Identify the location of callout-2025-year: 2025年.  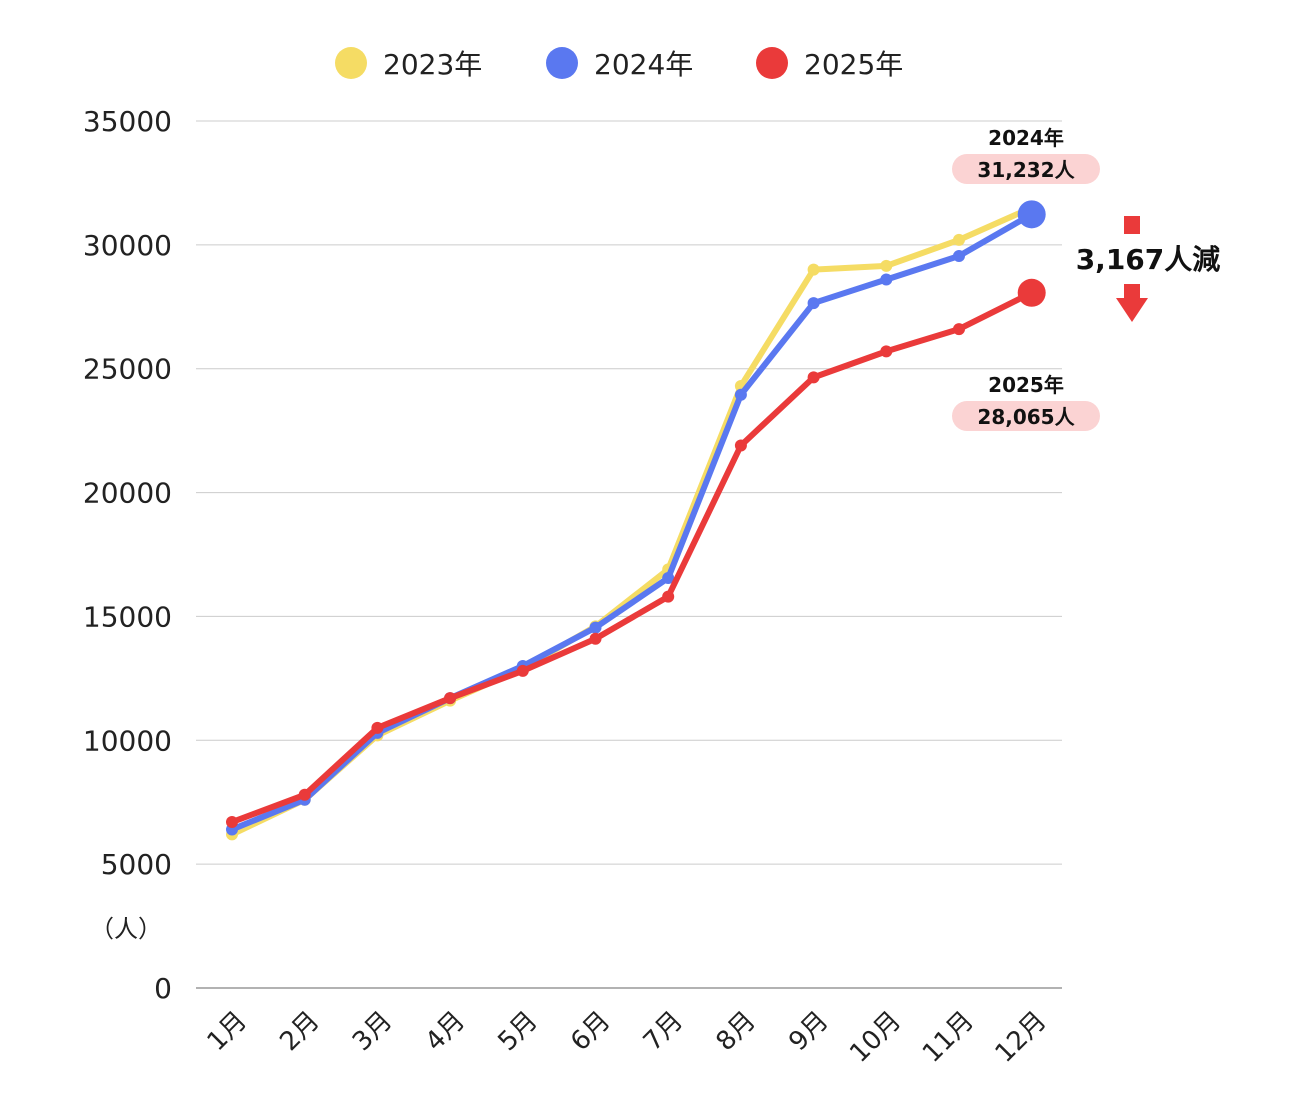
(1026, 385).